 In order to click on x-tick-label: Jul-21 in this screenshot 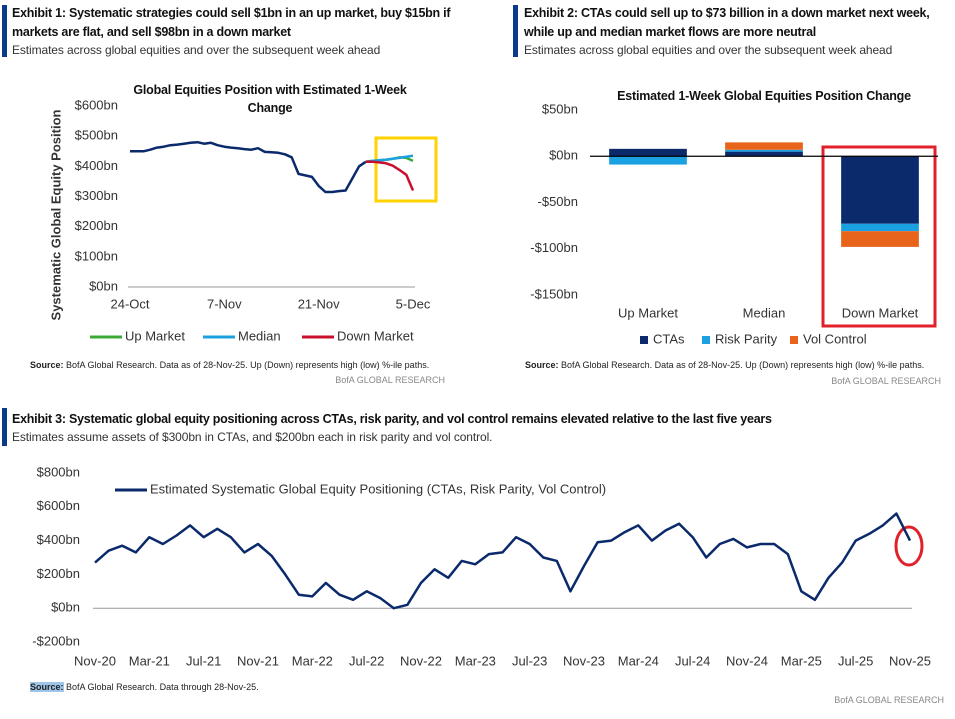, I will do `click(203, 660)`.